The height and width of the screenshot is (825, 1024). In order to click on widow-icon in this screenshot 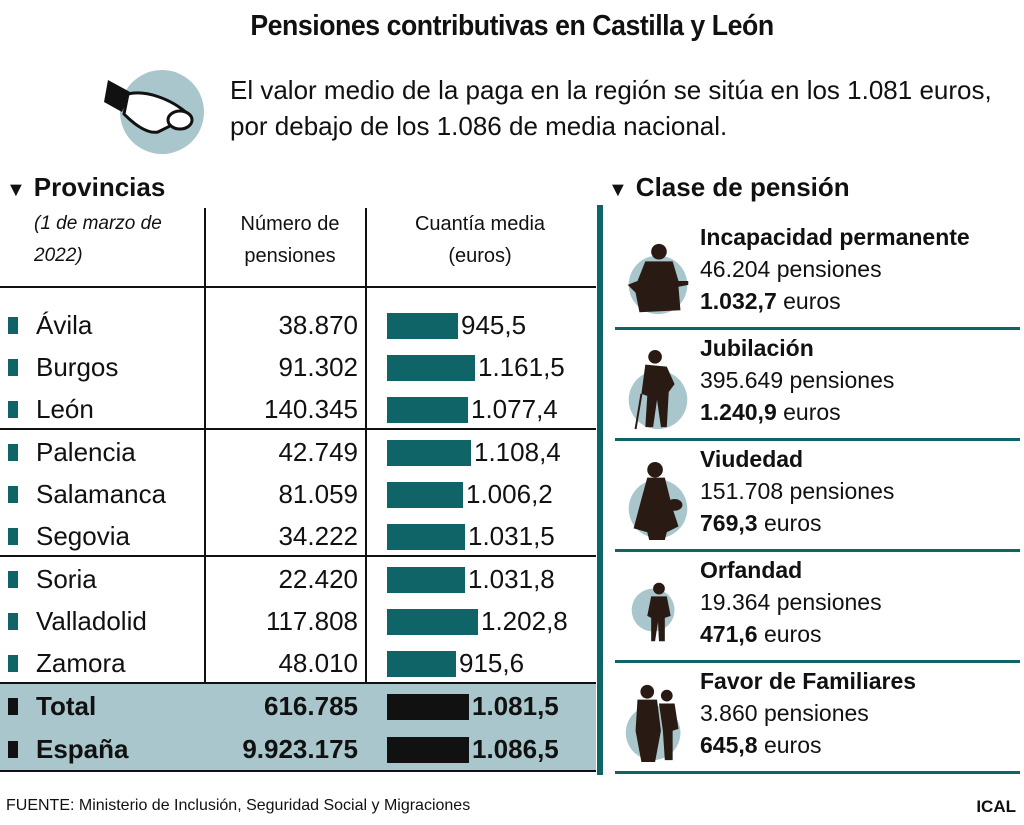, I will do `click(658, 501)`.